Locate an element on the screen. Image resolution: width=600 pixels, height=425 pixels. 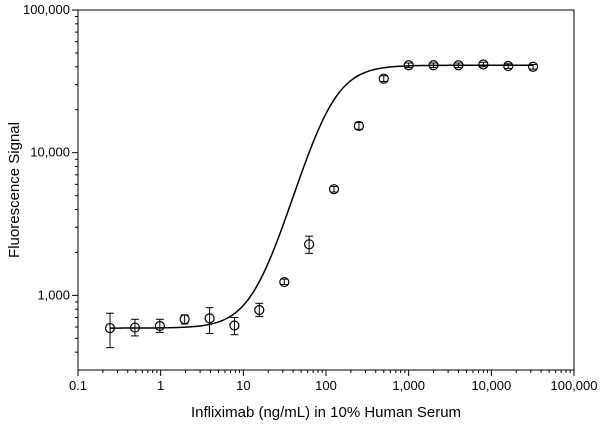
x-tick-label: 10,000 is located at coordinates (491, 385).